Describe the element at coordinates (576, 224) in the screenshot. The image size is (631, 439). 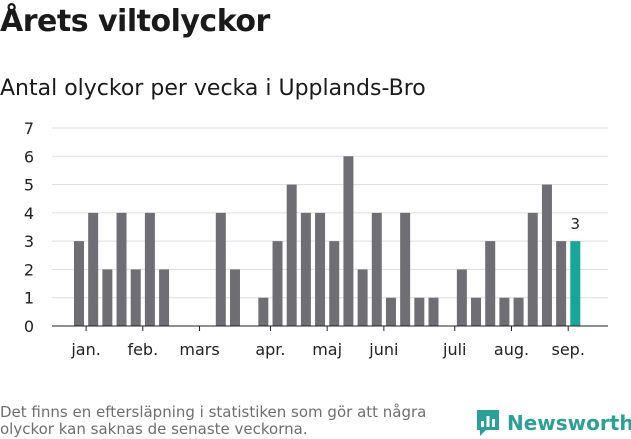
I see `data-label: 3` at that location.